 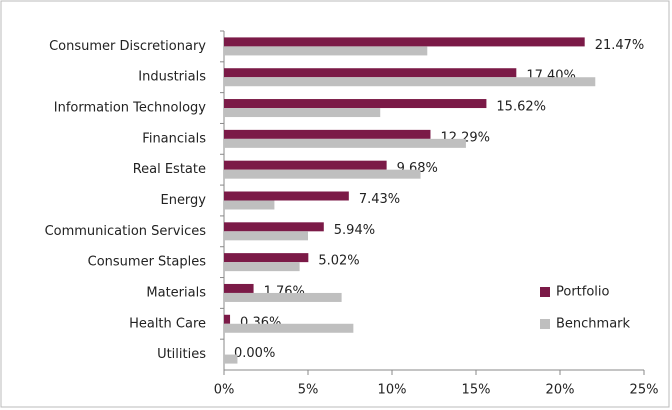 I want to click on legend-label: Portfolio, so click(x=583, y=292).